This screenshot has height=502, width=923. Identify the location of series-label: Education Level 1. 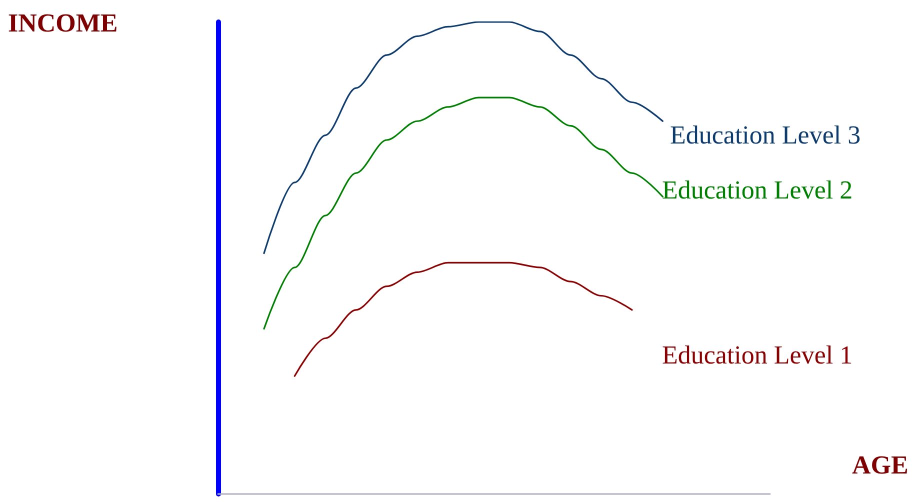
(757, 355).